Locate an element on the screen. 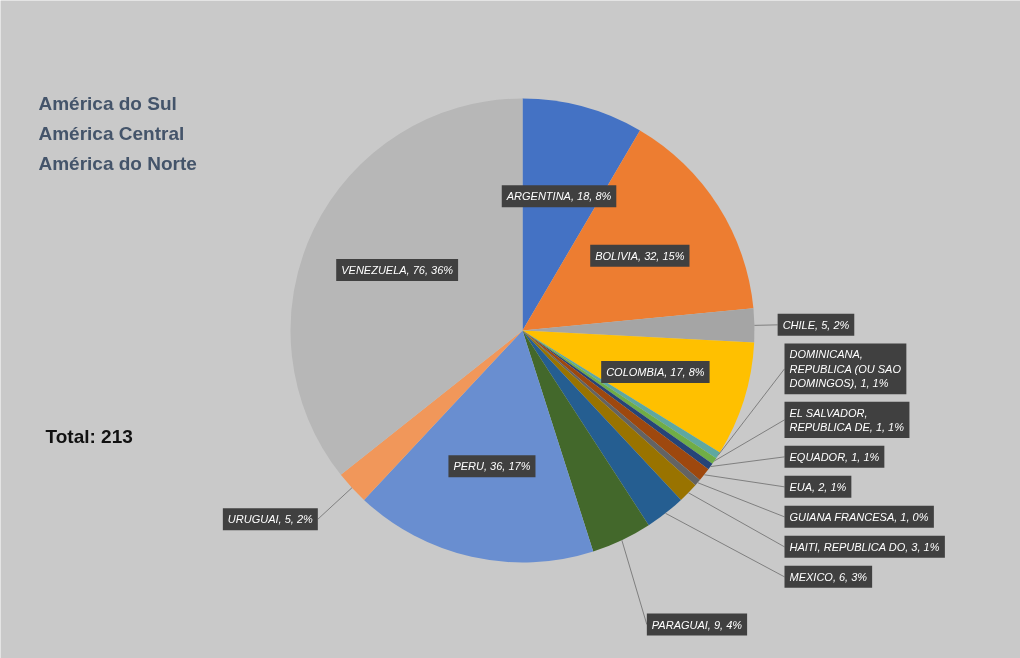 This screenshot has height=658, width=1020. slice-label: VENEZUELA, 76, 36% is located at coordinates (397, 269).